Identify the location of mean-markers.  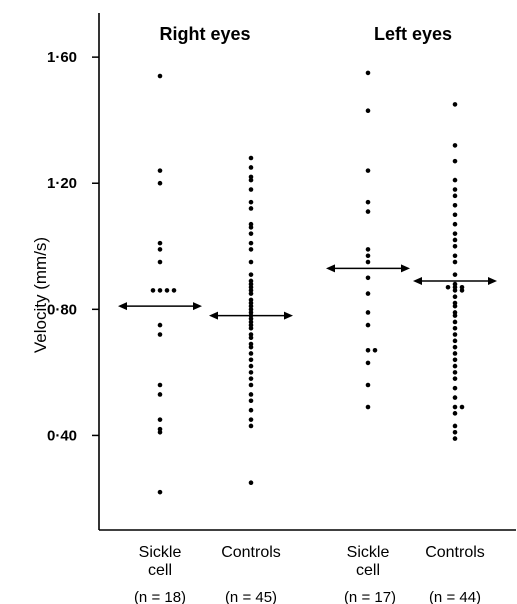
(307, 292).